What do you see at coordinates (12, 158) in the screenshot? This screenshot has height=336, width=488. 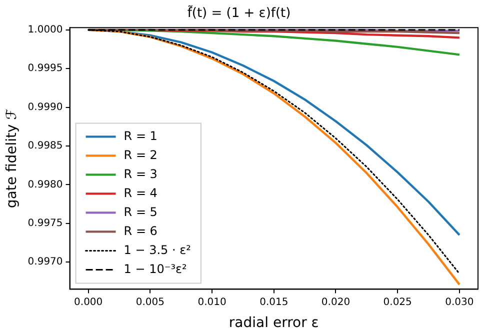 I see `y-axis-title: gate fidelity ℱ` at bounding box center [12, 158].